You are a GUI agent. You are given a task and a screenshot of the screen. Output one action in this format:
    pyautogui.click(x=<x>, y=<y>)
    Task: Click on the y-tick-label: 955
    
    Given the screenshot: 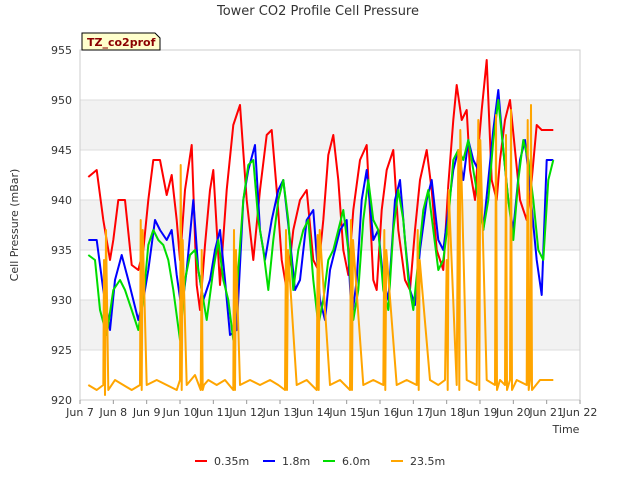 What is the action you would take?
    pyautogui.click(x=61, y=50)
    